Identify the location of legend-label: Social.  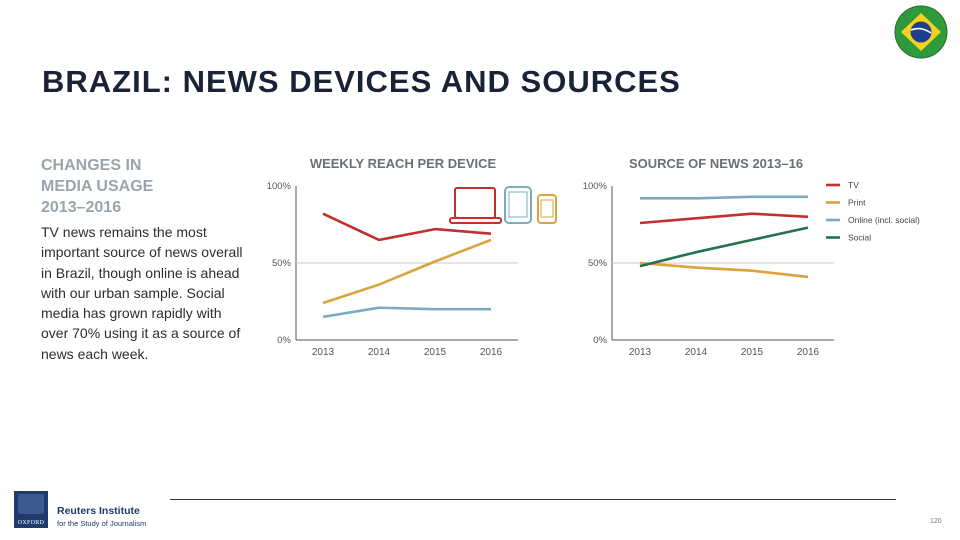
(859, 238).